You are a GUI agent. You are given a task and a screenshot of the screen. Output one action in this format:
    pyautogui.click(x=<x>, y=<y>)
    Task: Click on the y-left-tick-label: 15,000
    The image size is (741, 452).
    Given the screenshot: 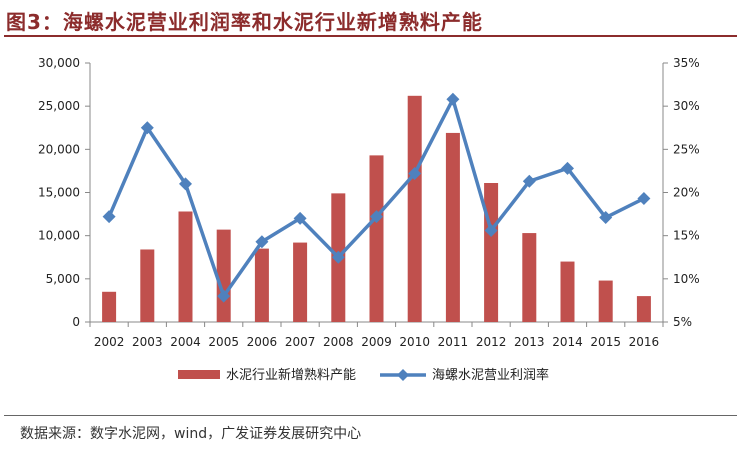 What is the action you would take?
    pyautogui.click(x=59, y=193)
    